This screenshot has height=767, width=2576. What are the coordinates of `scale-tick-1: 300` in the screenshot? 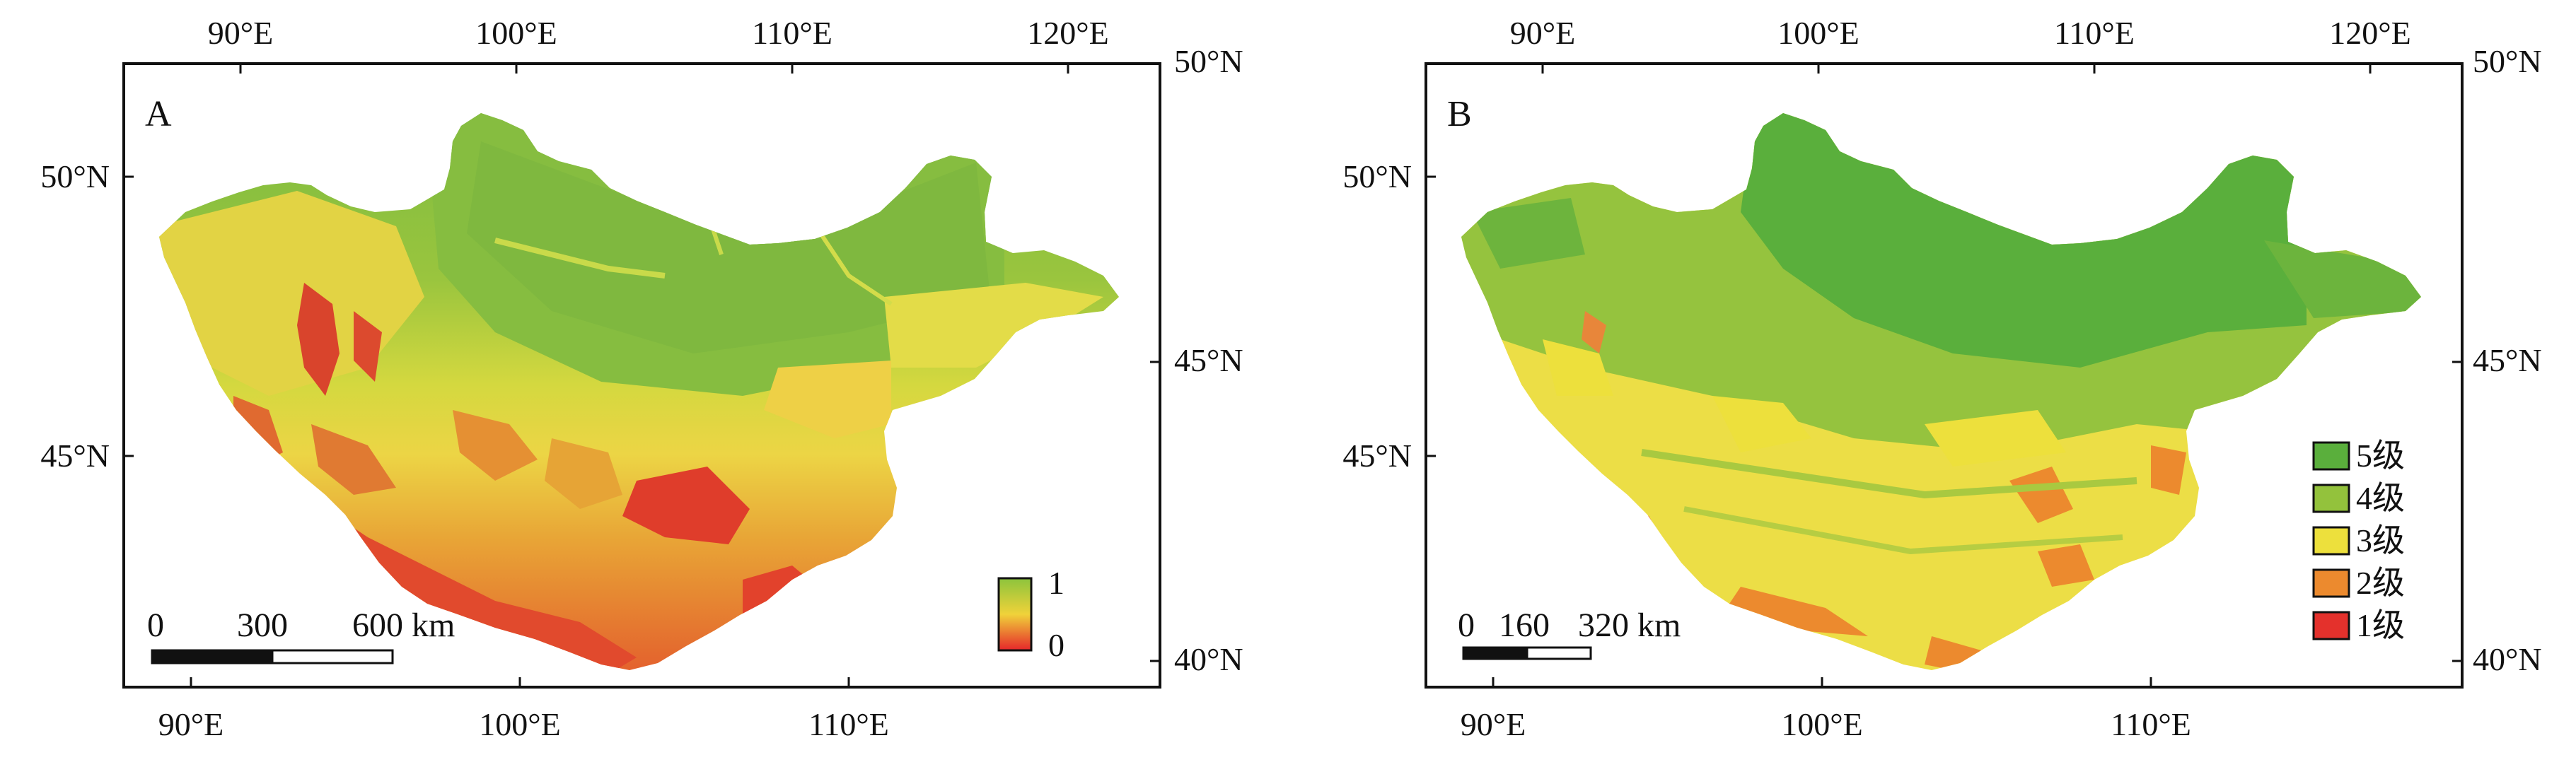 It's located at (262, 625).